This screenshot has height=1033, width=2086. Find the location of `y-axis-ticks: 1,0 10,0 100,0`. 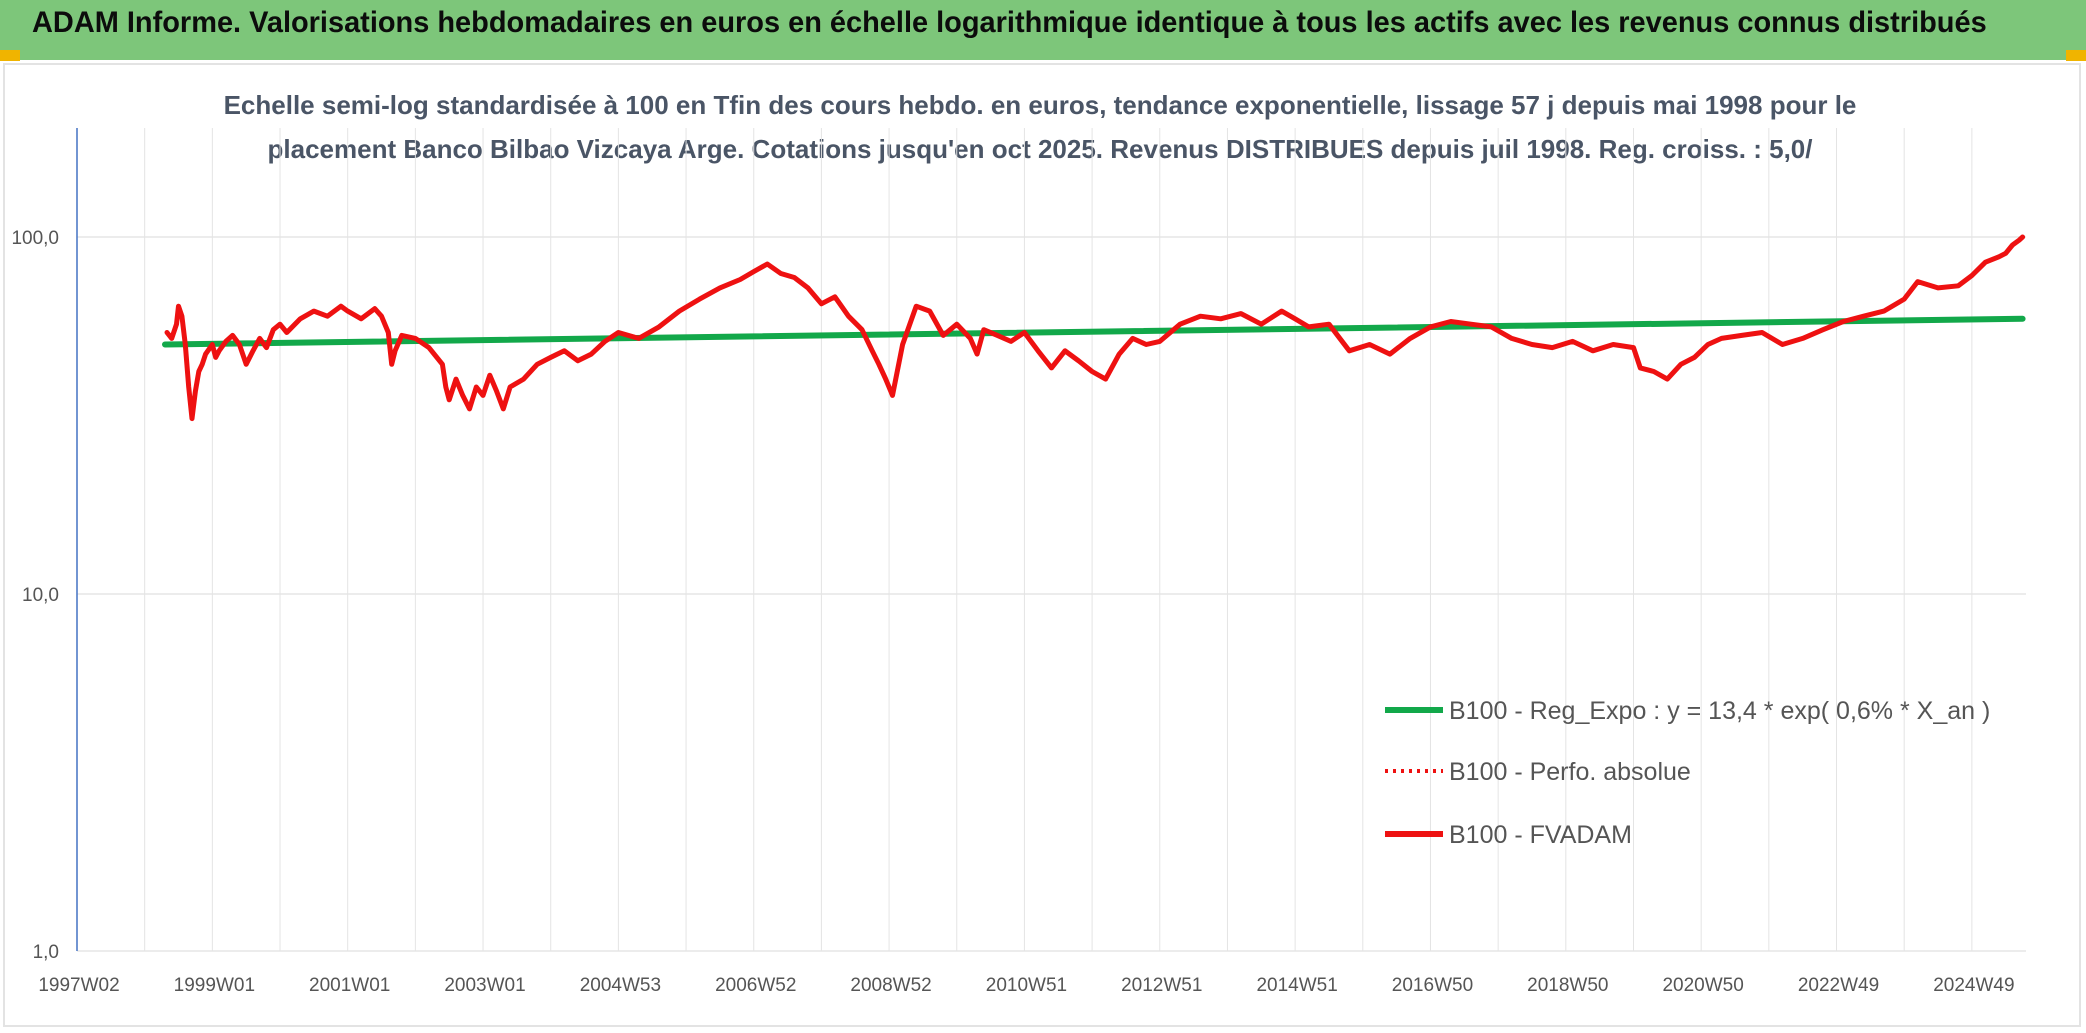

y-axis-ticks: 1,0 10,0 100,0 is located at coordinates (35, 595).